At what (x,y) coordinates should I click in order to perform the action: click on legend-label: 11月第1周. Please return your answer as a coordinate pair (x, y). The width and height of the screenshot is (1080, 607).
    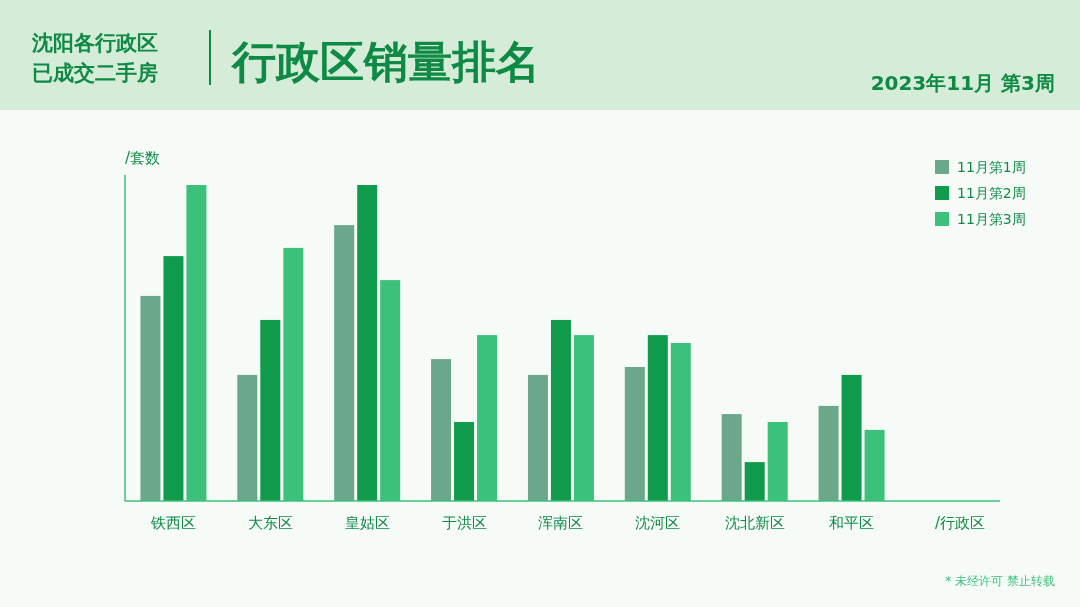
    Looking at the image, I should click on (991, 167).